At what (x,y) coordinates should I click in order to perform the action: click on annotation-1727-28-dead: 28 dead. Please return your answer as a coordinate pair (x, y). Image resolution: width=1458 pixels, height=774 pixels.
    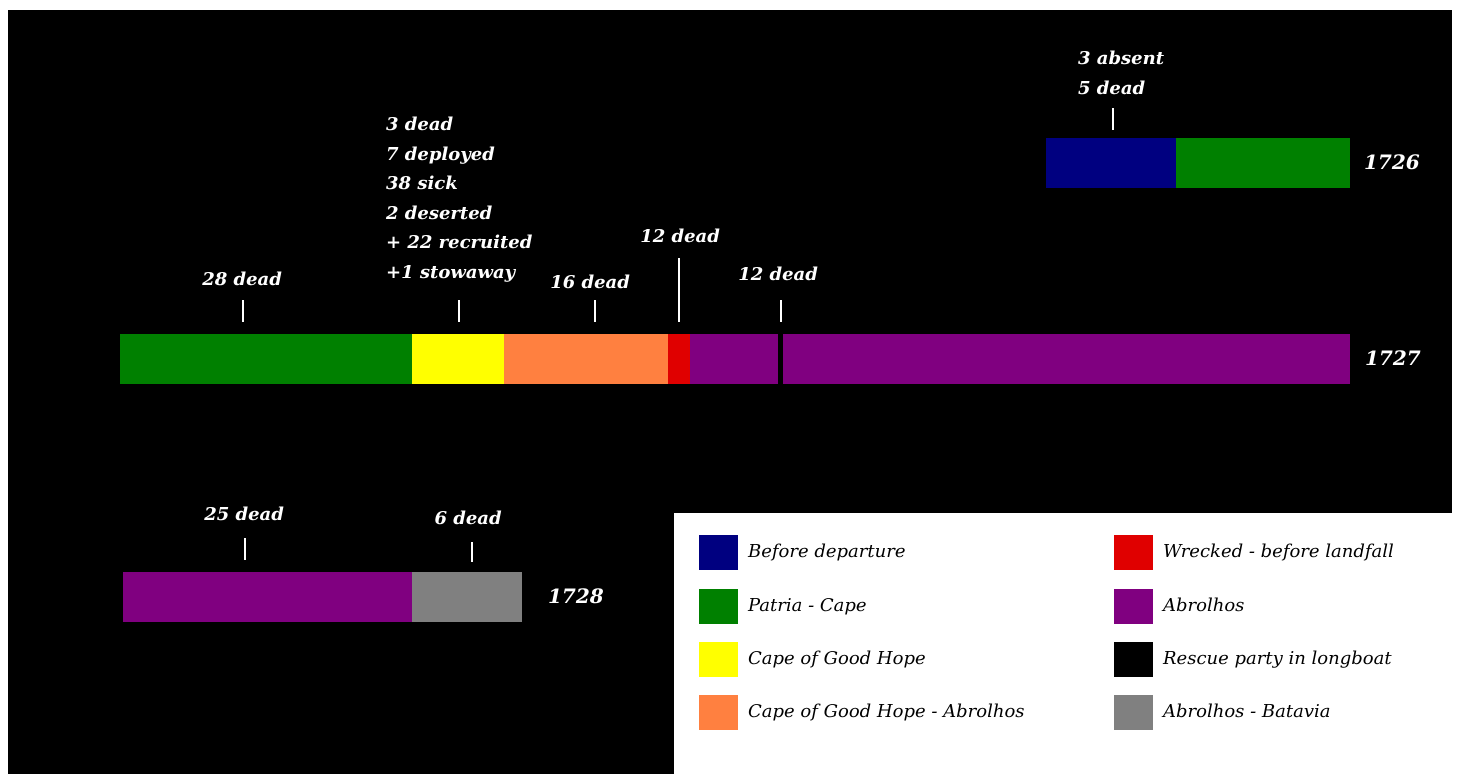
    Looking at the image, I should click on (242, 280).